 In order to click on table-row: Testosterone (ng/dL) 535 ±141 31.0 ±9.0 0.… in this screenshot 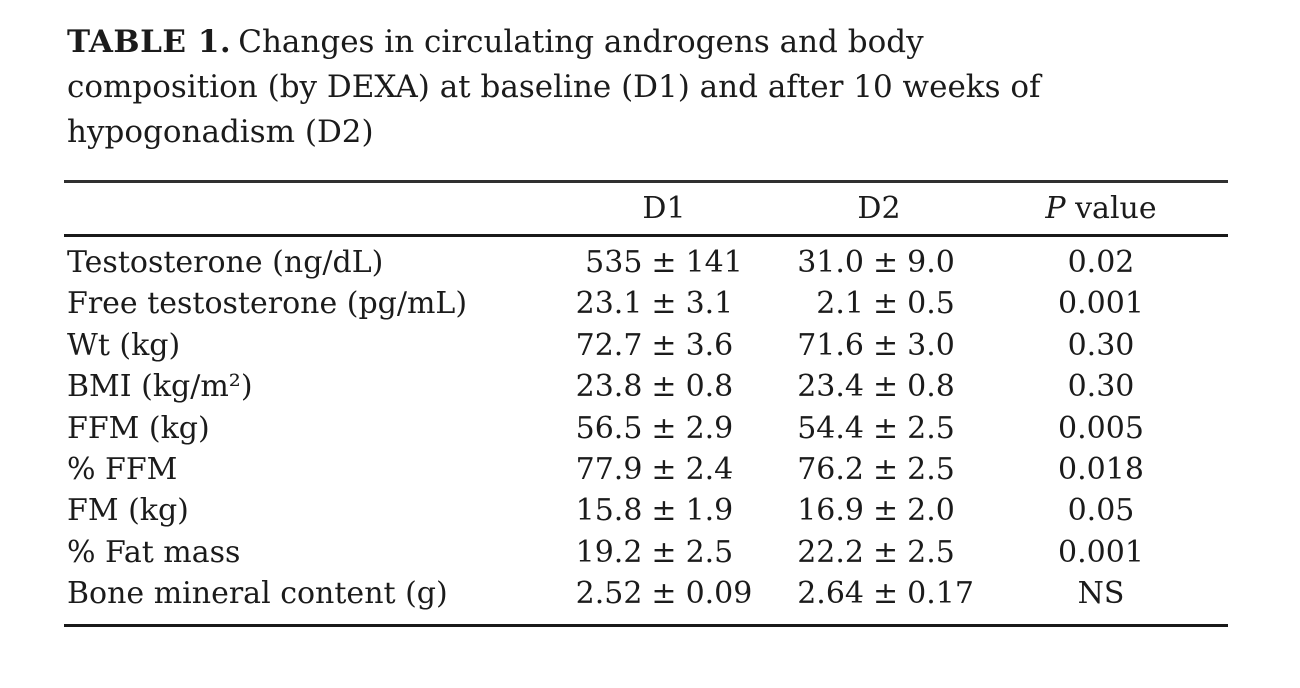, I will do `click(646, 260)`.